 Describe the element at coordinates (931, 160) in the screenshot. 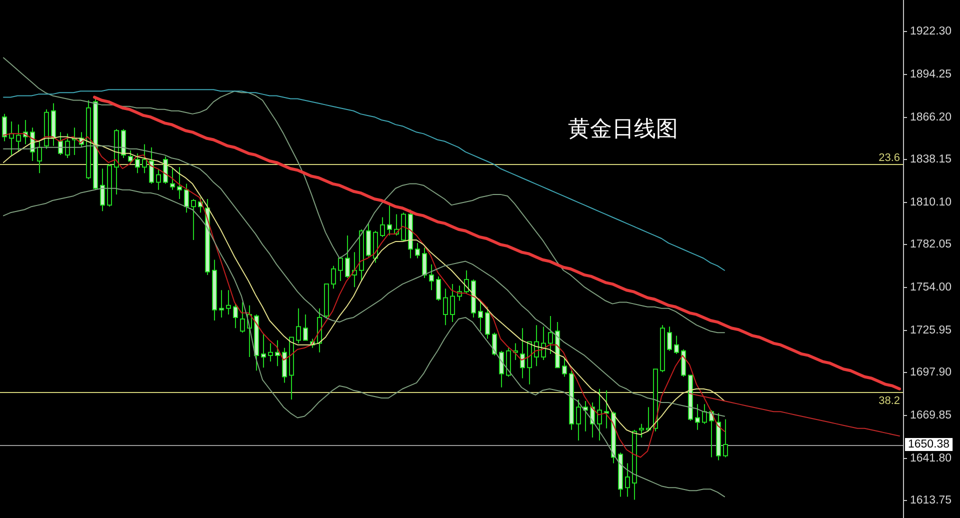

I see `y-tick-label: 1838.15` at that location.